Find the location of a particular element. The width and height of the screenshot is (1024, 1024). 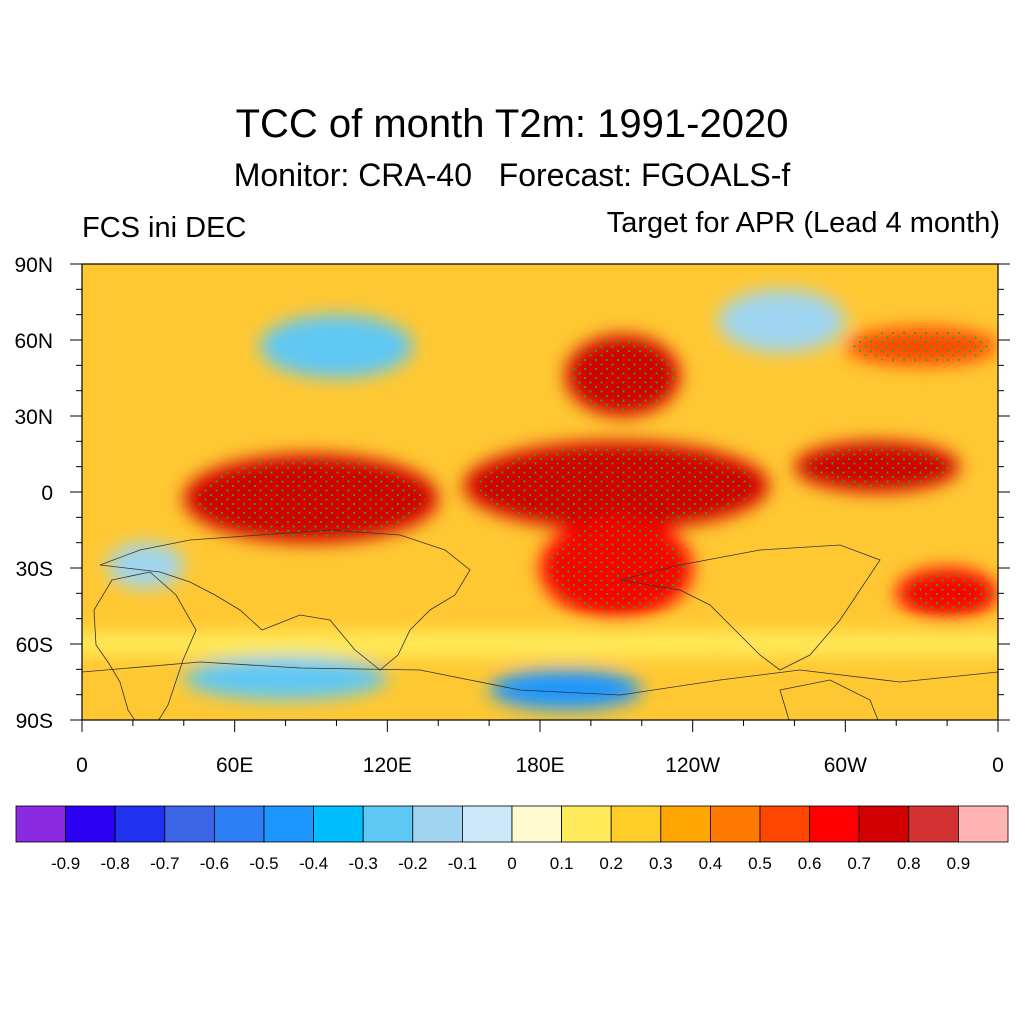

colorbar-label: 0.5 is located at coordinates (760, 863).